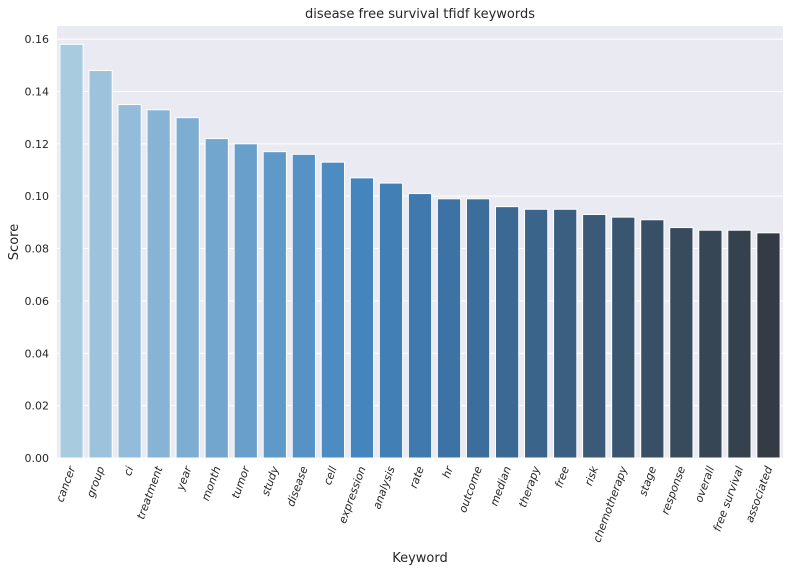 This screenshot has height=572, width=790. What do you see at coordinates (759, 494) in the screenshot?
I see `x-tick-label: associated` at bounding box center [759, 494].